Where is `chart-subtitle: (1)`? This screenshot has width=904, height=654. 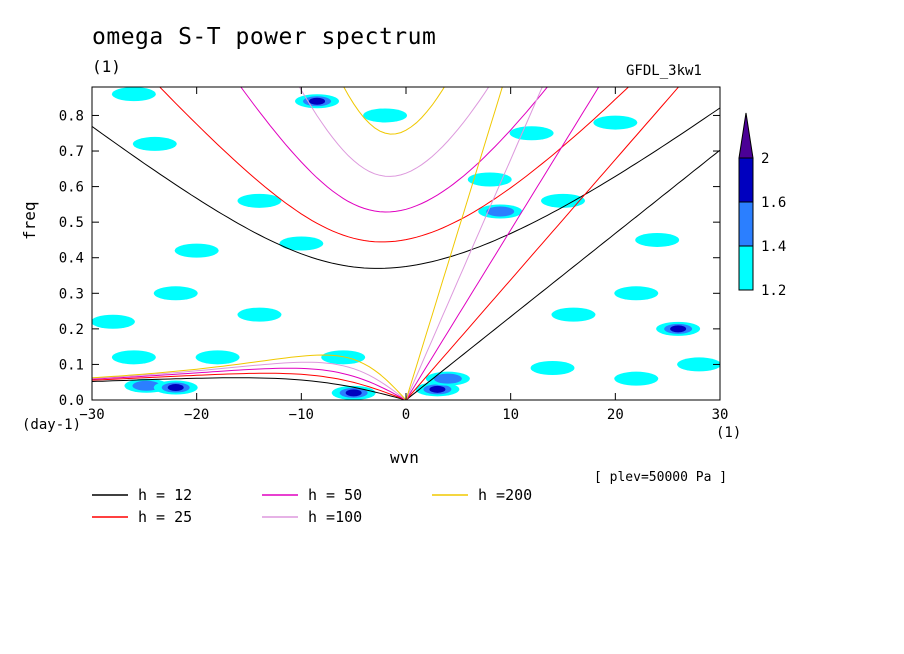
chart-subtitle: (1) is located at coordinates (106, 66).